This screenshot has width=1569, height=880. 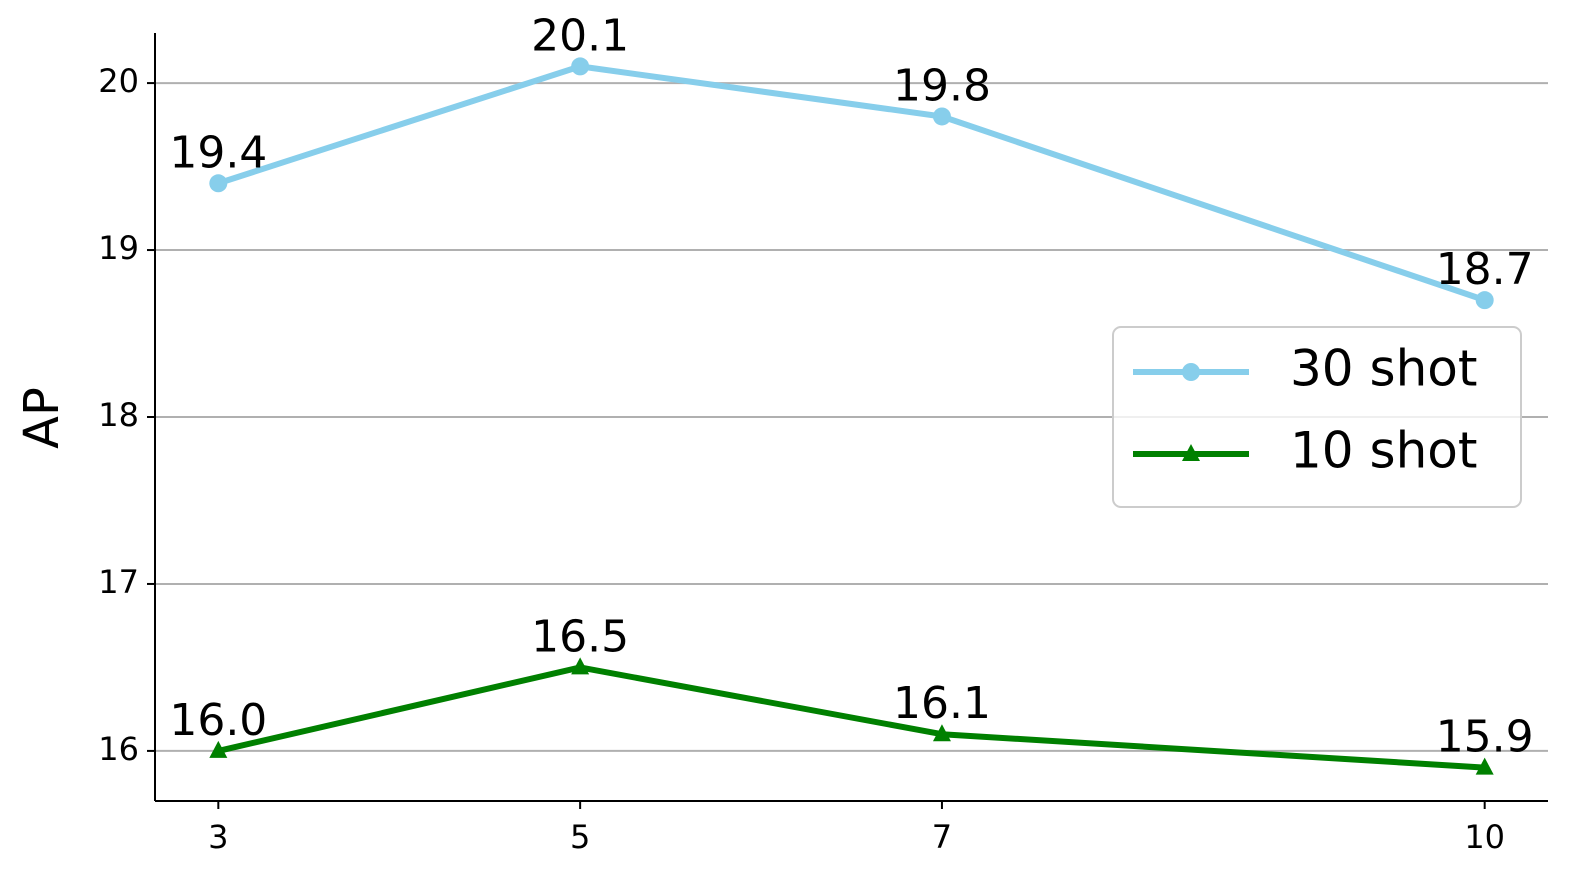 I want to click on data-label: 18.7, so click(x=1485, y=269).